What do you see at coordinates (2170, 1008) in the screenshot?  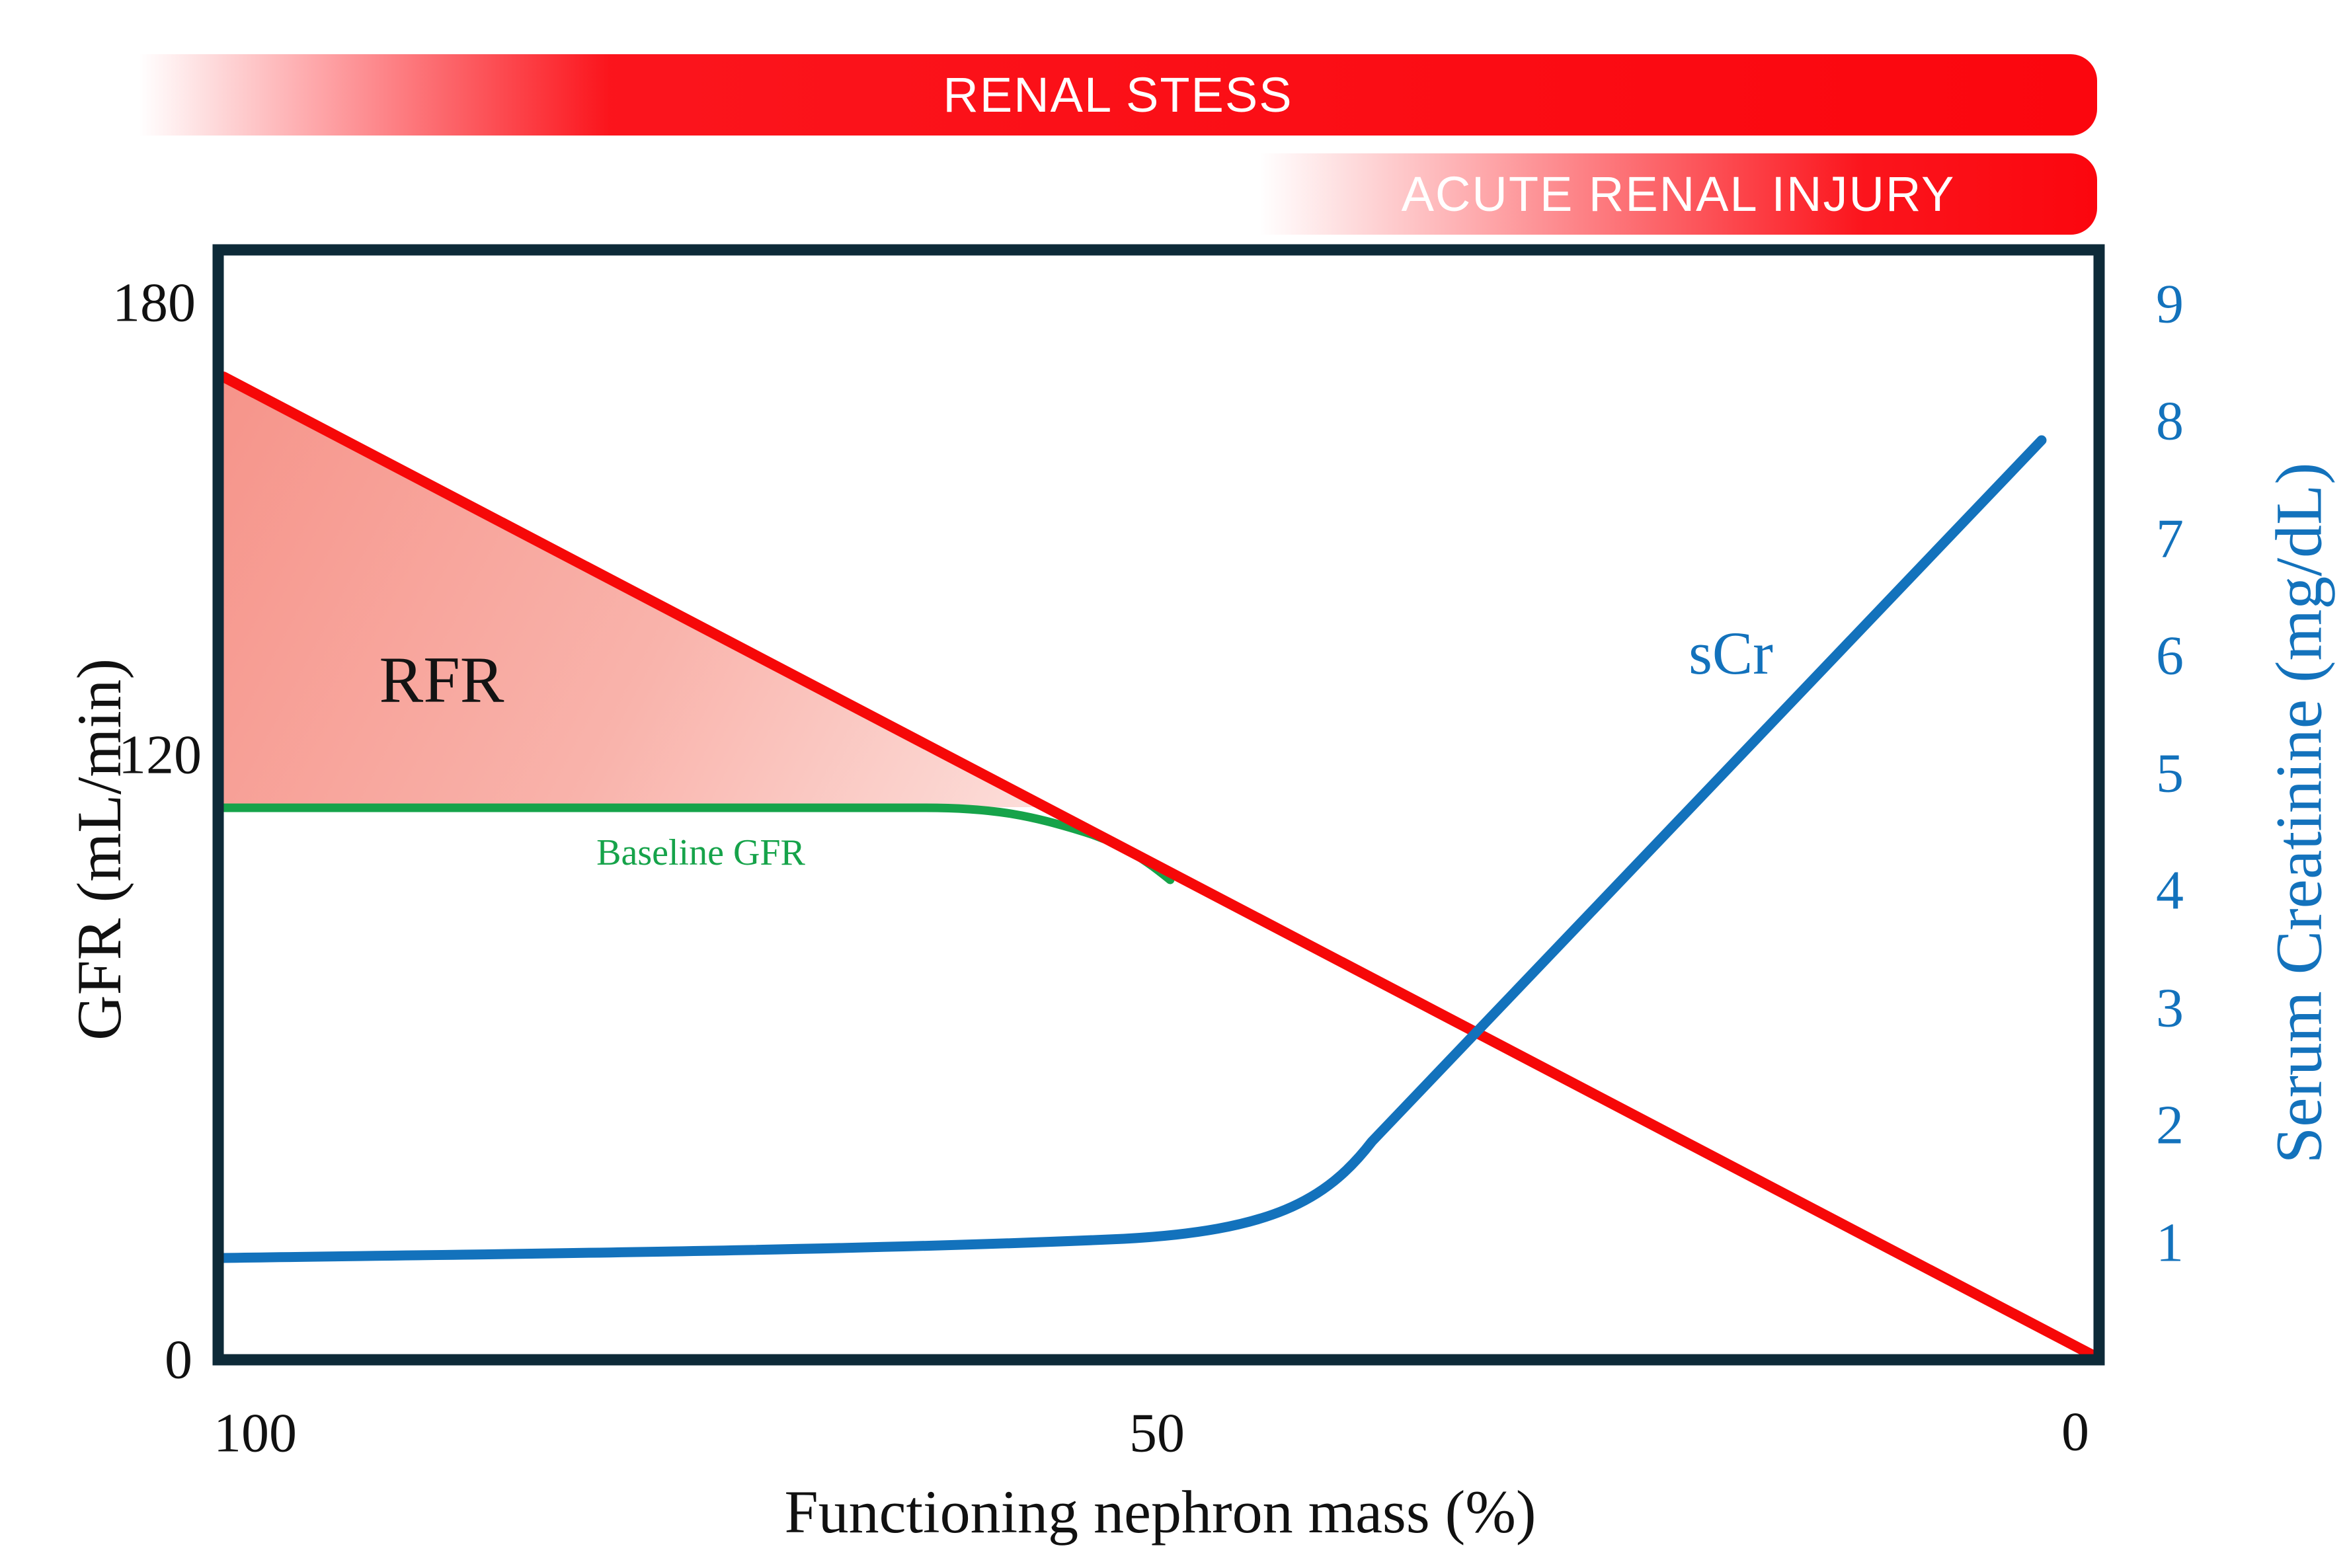 I see `right-axis-tick-3: 3` at bounding box center [2170, 1008].